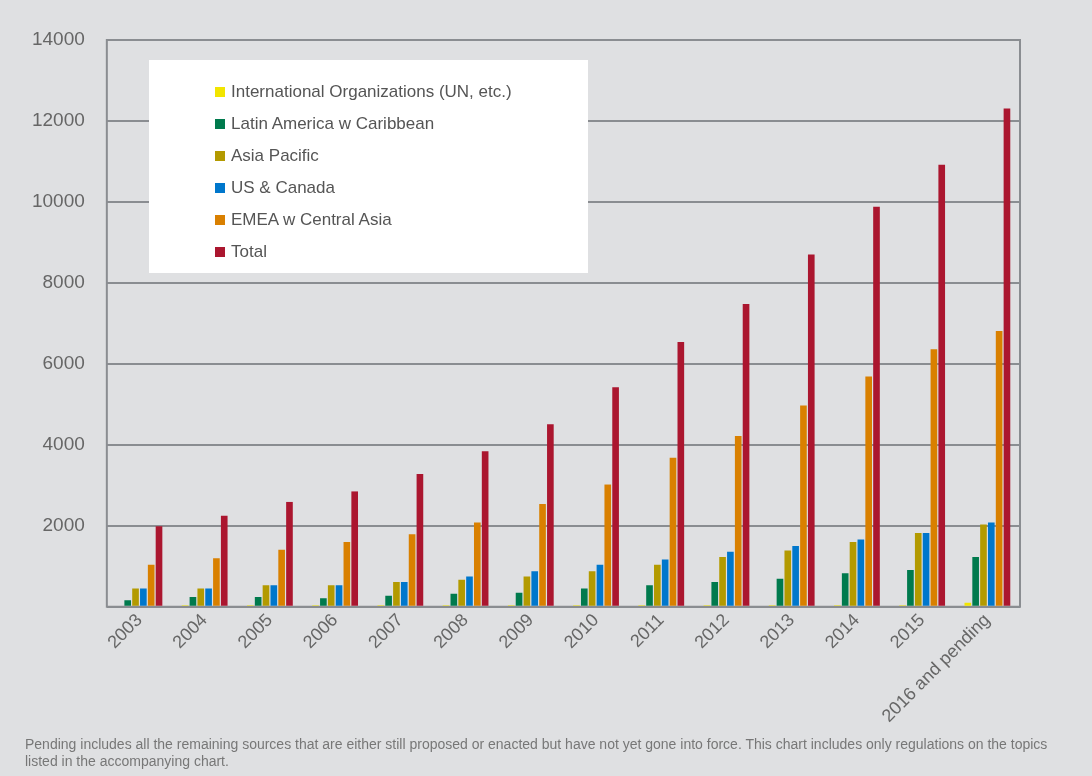 The width and height of the screenshot is (1092, 776). Describe the element at coordinates (58, 120) in the screenshot. I see `y-tick-label: 12000` at that location.